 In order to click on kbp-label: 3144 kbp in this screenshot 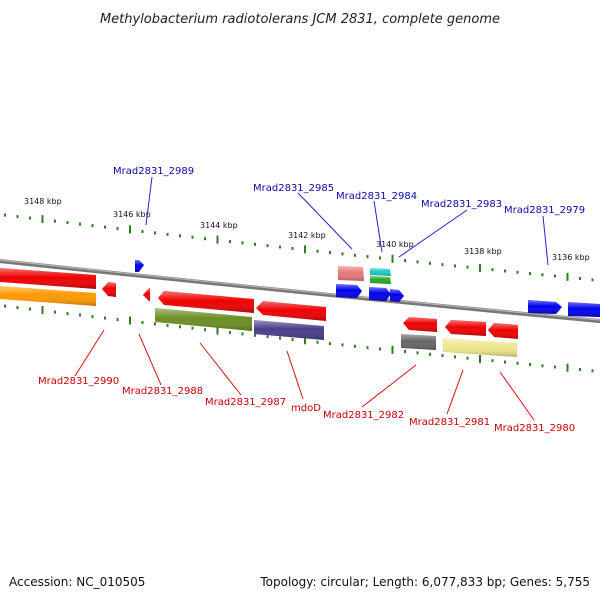, I will do `click(219, 225)`.